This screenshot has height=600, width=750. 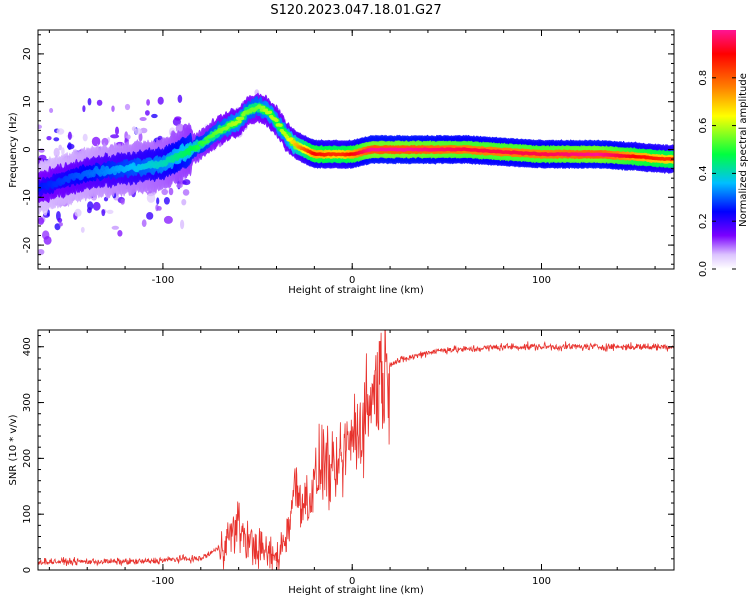 What do you see at coordinates (703, 269) in the screenshot?
I see `colorbar-tick-label: 0.0` at bounding box center [703, 269].